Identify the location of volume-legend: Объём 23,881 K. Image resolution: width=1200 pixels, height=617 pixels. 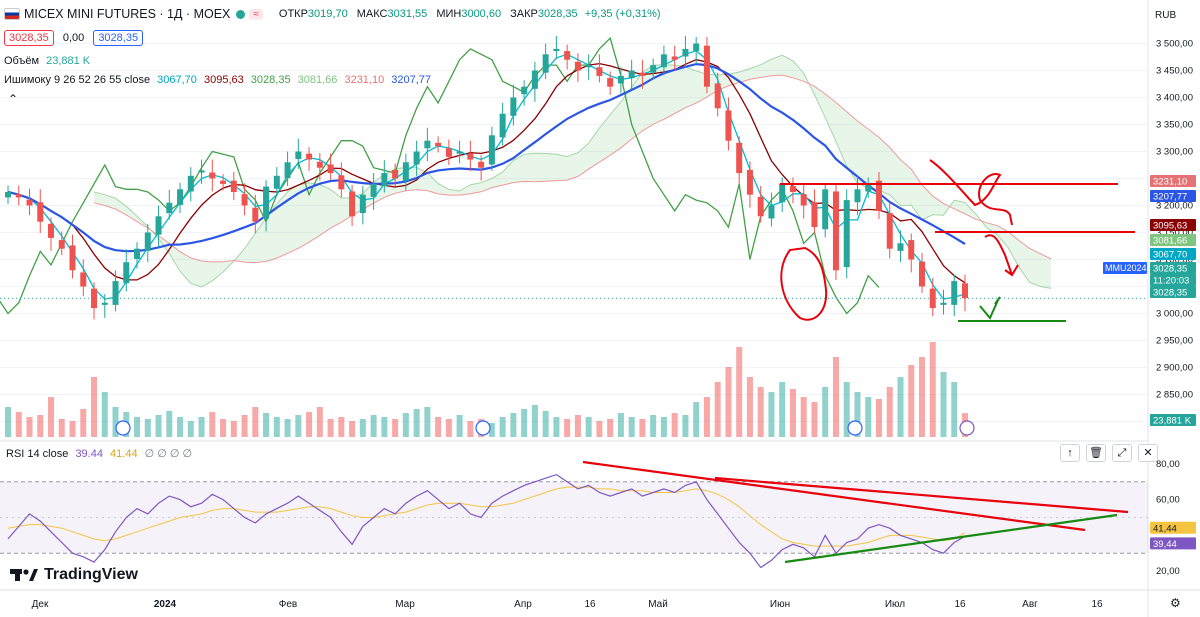
(47, 61).